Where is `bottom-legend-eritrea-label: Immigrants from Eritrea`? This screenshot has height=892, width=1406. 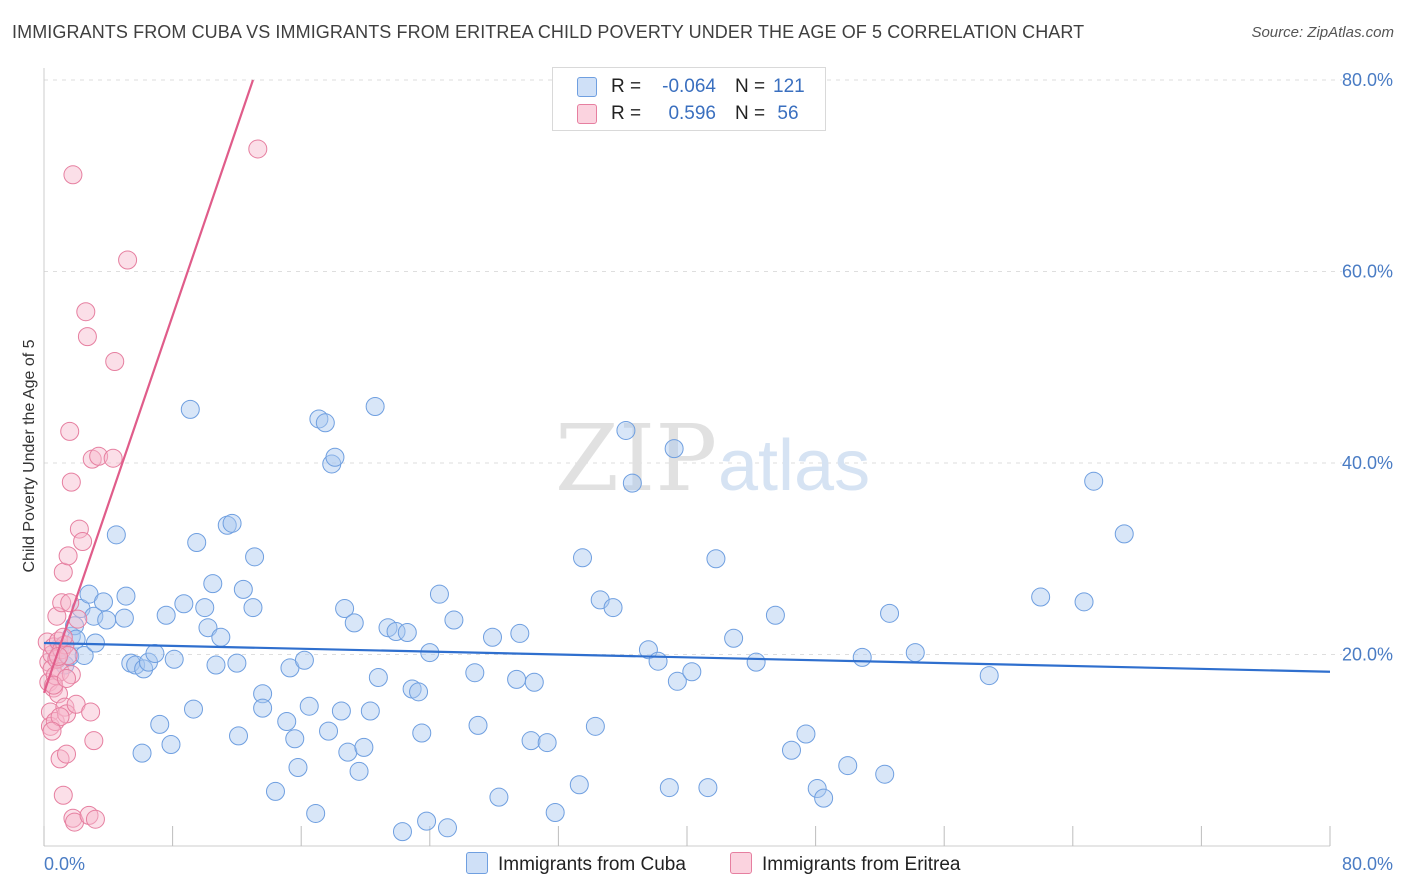 bottom-legend-eritrea-label: Immigrants from Eritrea is located at coordinates (861, 864).